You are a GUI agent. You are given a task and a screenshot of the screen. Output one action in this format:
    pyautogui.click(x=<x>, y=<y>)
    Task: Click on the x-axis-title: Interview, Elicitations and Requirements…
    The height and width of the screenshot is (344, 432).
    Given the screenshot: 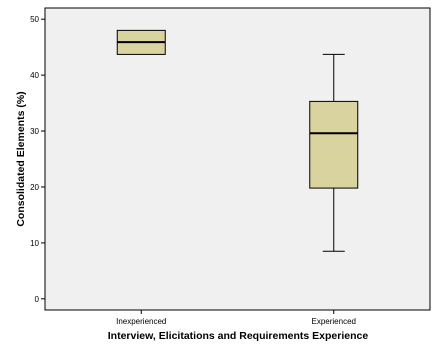 What is the action you would take?
    pyautogui.click(x=238, y=336)
    